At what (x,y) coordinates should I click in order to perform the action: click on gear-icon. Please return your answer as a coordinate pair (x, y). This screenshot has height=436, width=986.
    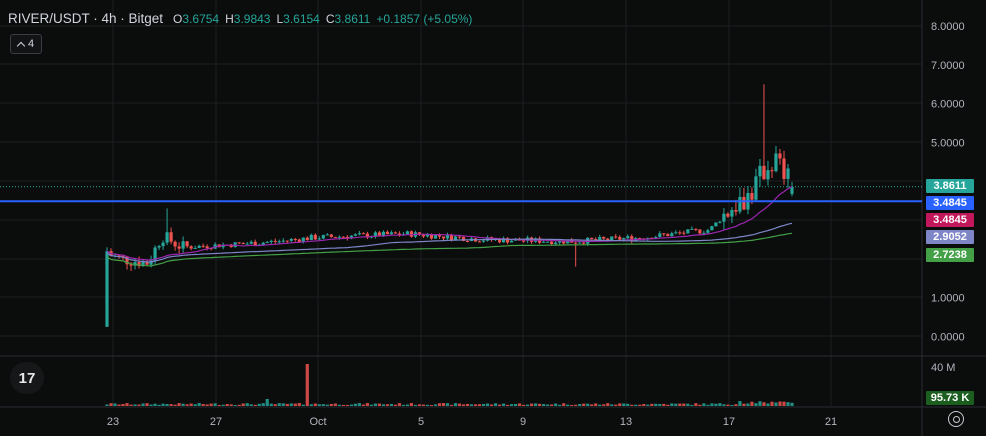
    Looking at the image, I should click on (956, 419).